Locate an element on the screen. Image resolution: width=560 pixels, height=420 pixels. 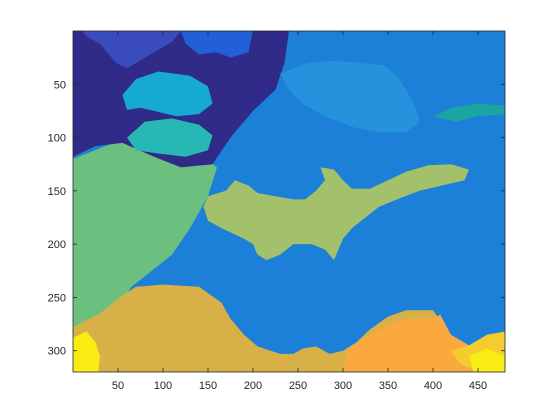
region-turquoise-blob is located at coordinates (170, 137).